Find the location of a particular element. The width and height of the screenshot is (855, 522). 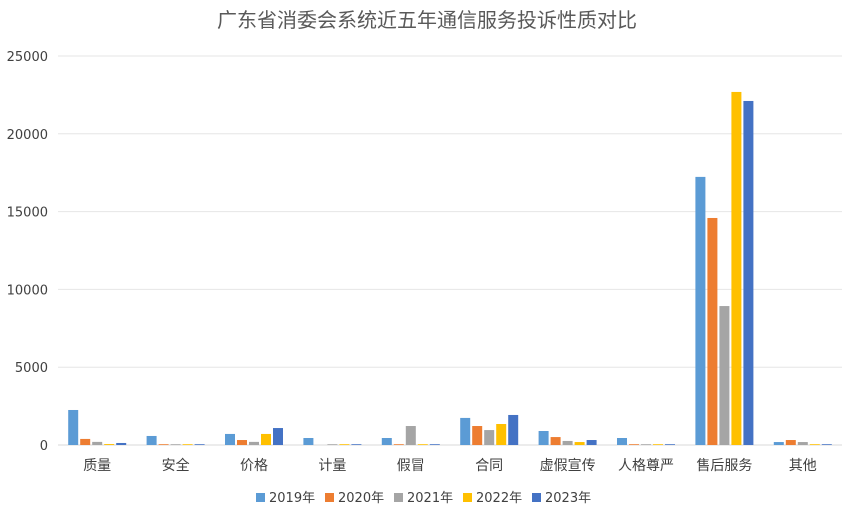

x-tick-label: 虚假宣传 is located at coordinates (568, 466).